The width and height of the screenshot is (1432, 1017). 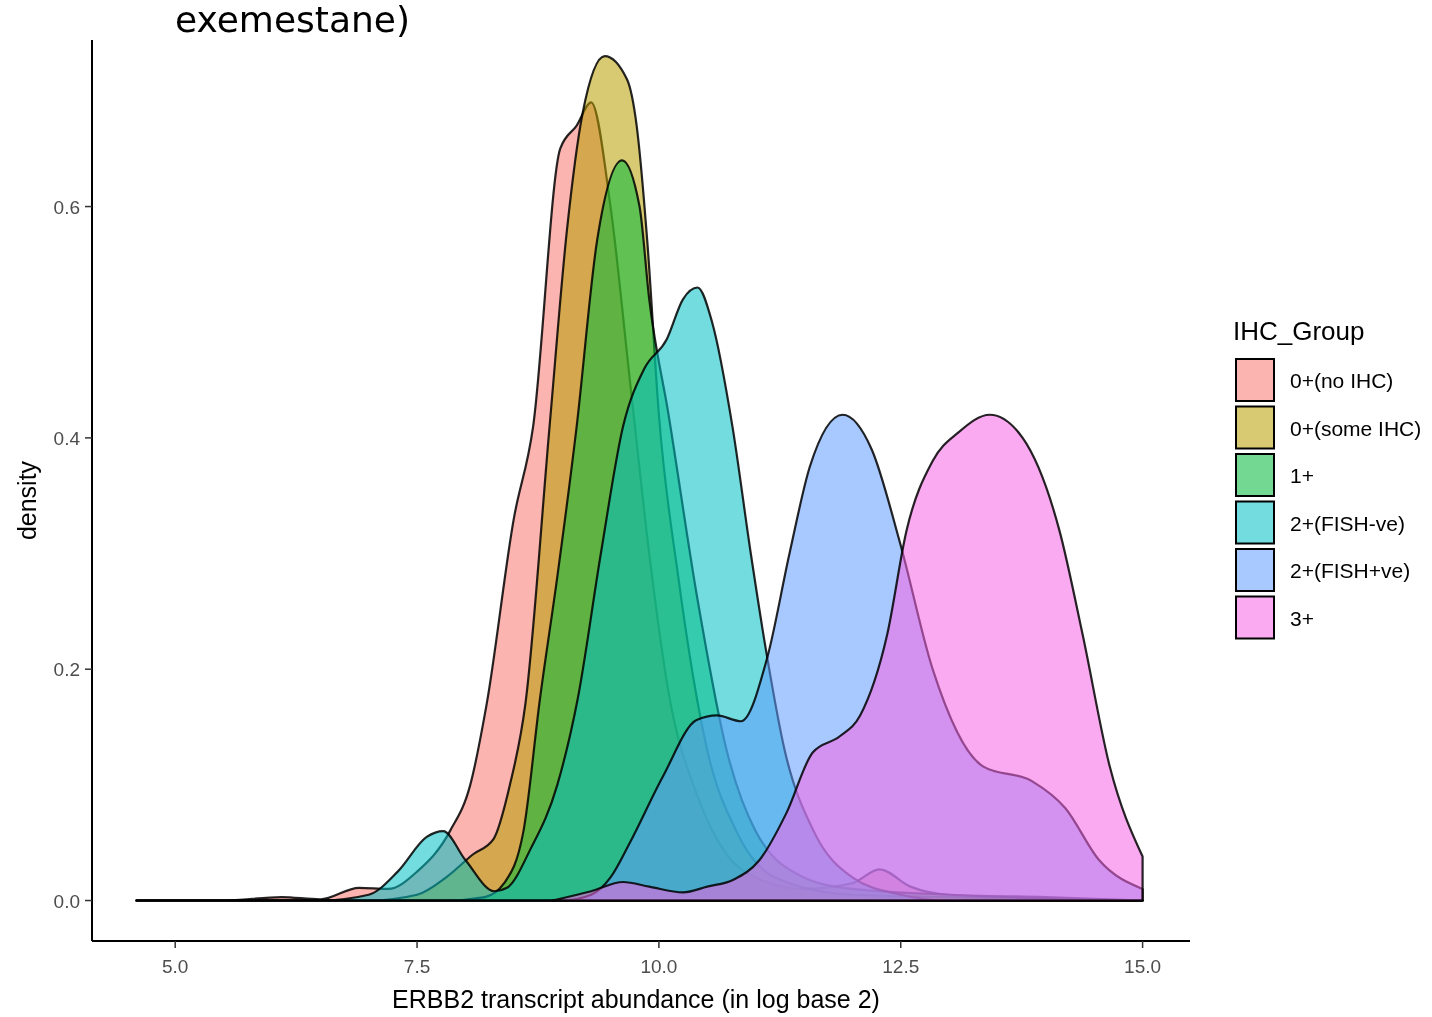 What do you see at coordinates (1299, 331) in the screenshot?
I see `legend-title: IHC_Group` at bounding box center [1299, 331].